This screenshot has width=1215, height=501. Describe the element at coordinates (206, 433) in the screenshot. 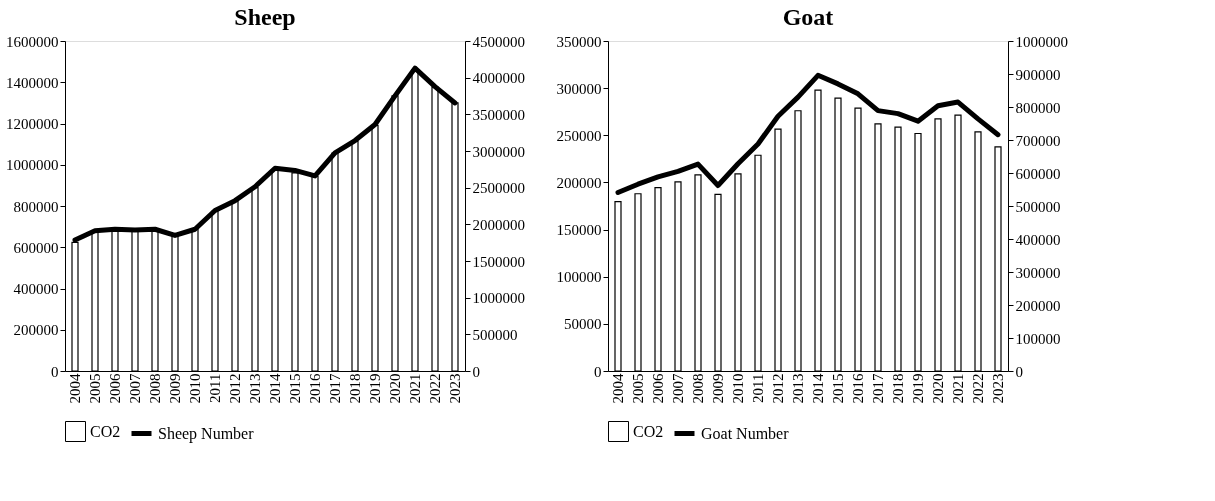

I see `legend-label: Sheep Number` at that location.